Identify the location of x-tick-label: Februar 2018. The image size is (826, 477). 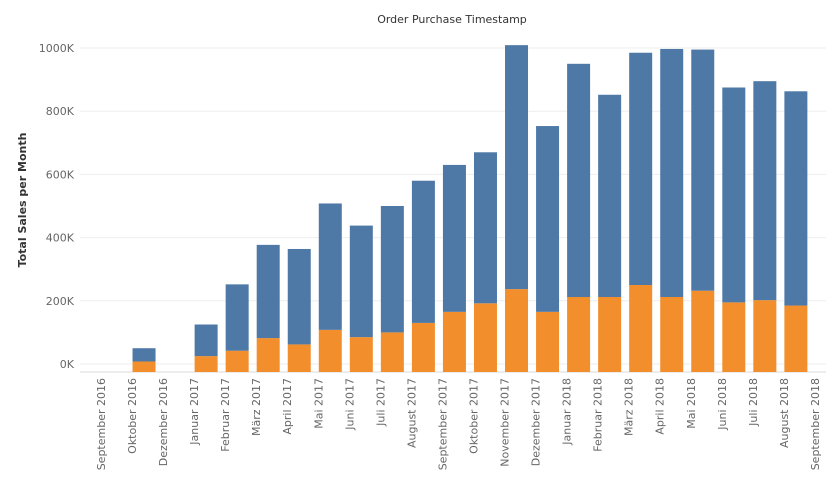
(598, 415).